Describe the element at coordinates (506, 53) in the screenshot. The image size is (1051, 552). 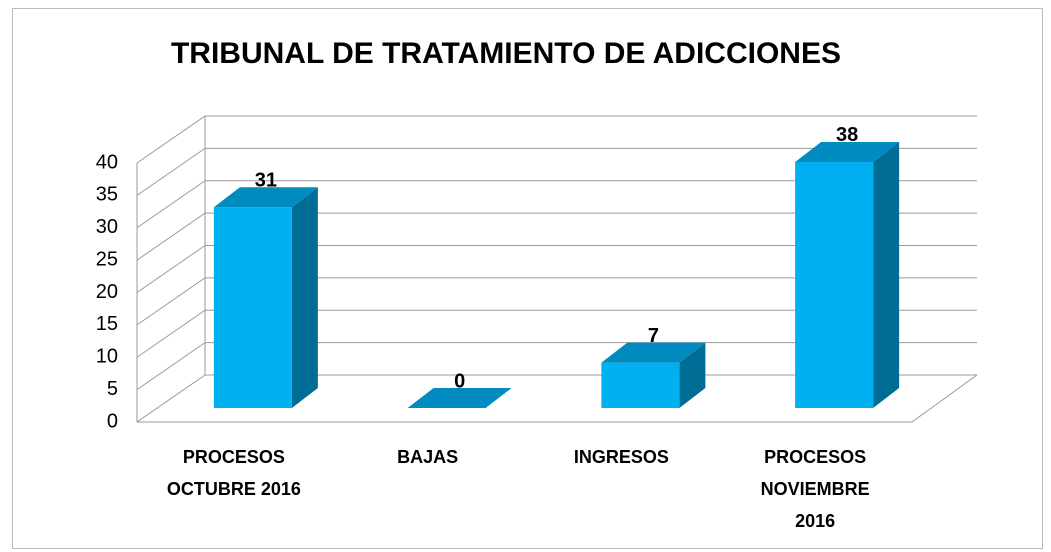
I see `chart-title: TRIBUNAL DE TRATAMIENTO DE ADICCIONES` at that location.